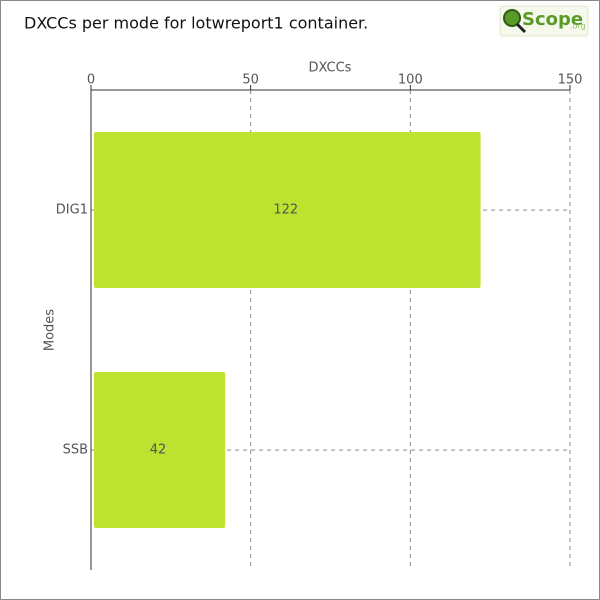  I want to click on value-label: 42, so click(158, 450).